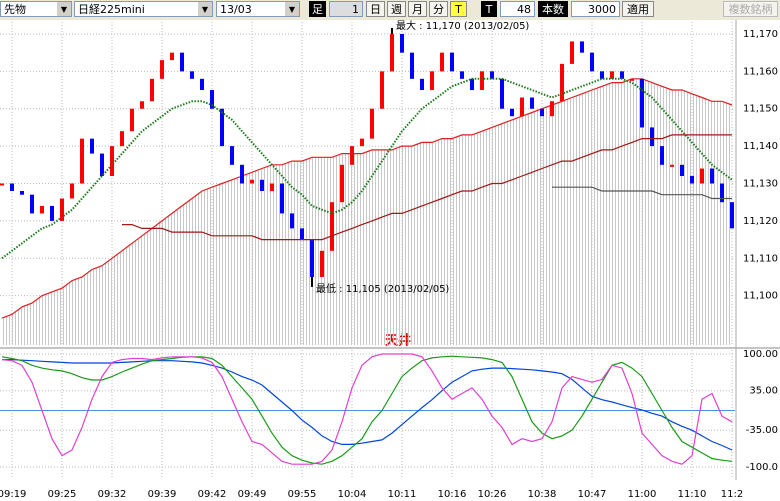 This screenshot has width=780, height=501. I want to click on x-tick-label: 09:19, so click(13, 494).